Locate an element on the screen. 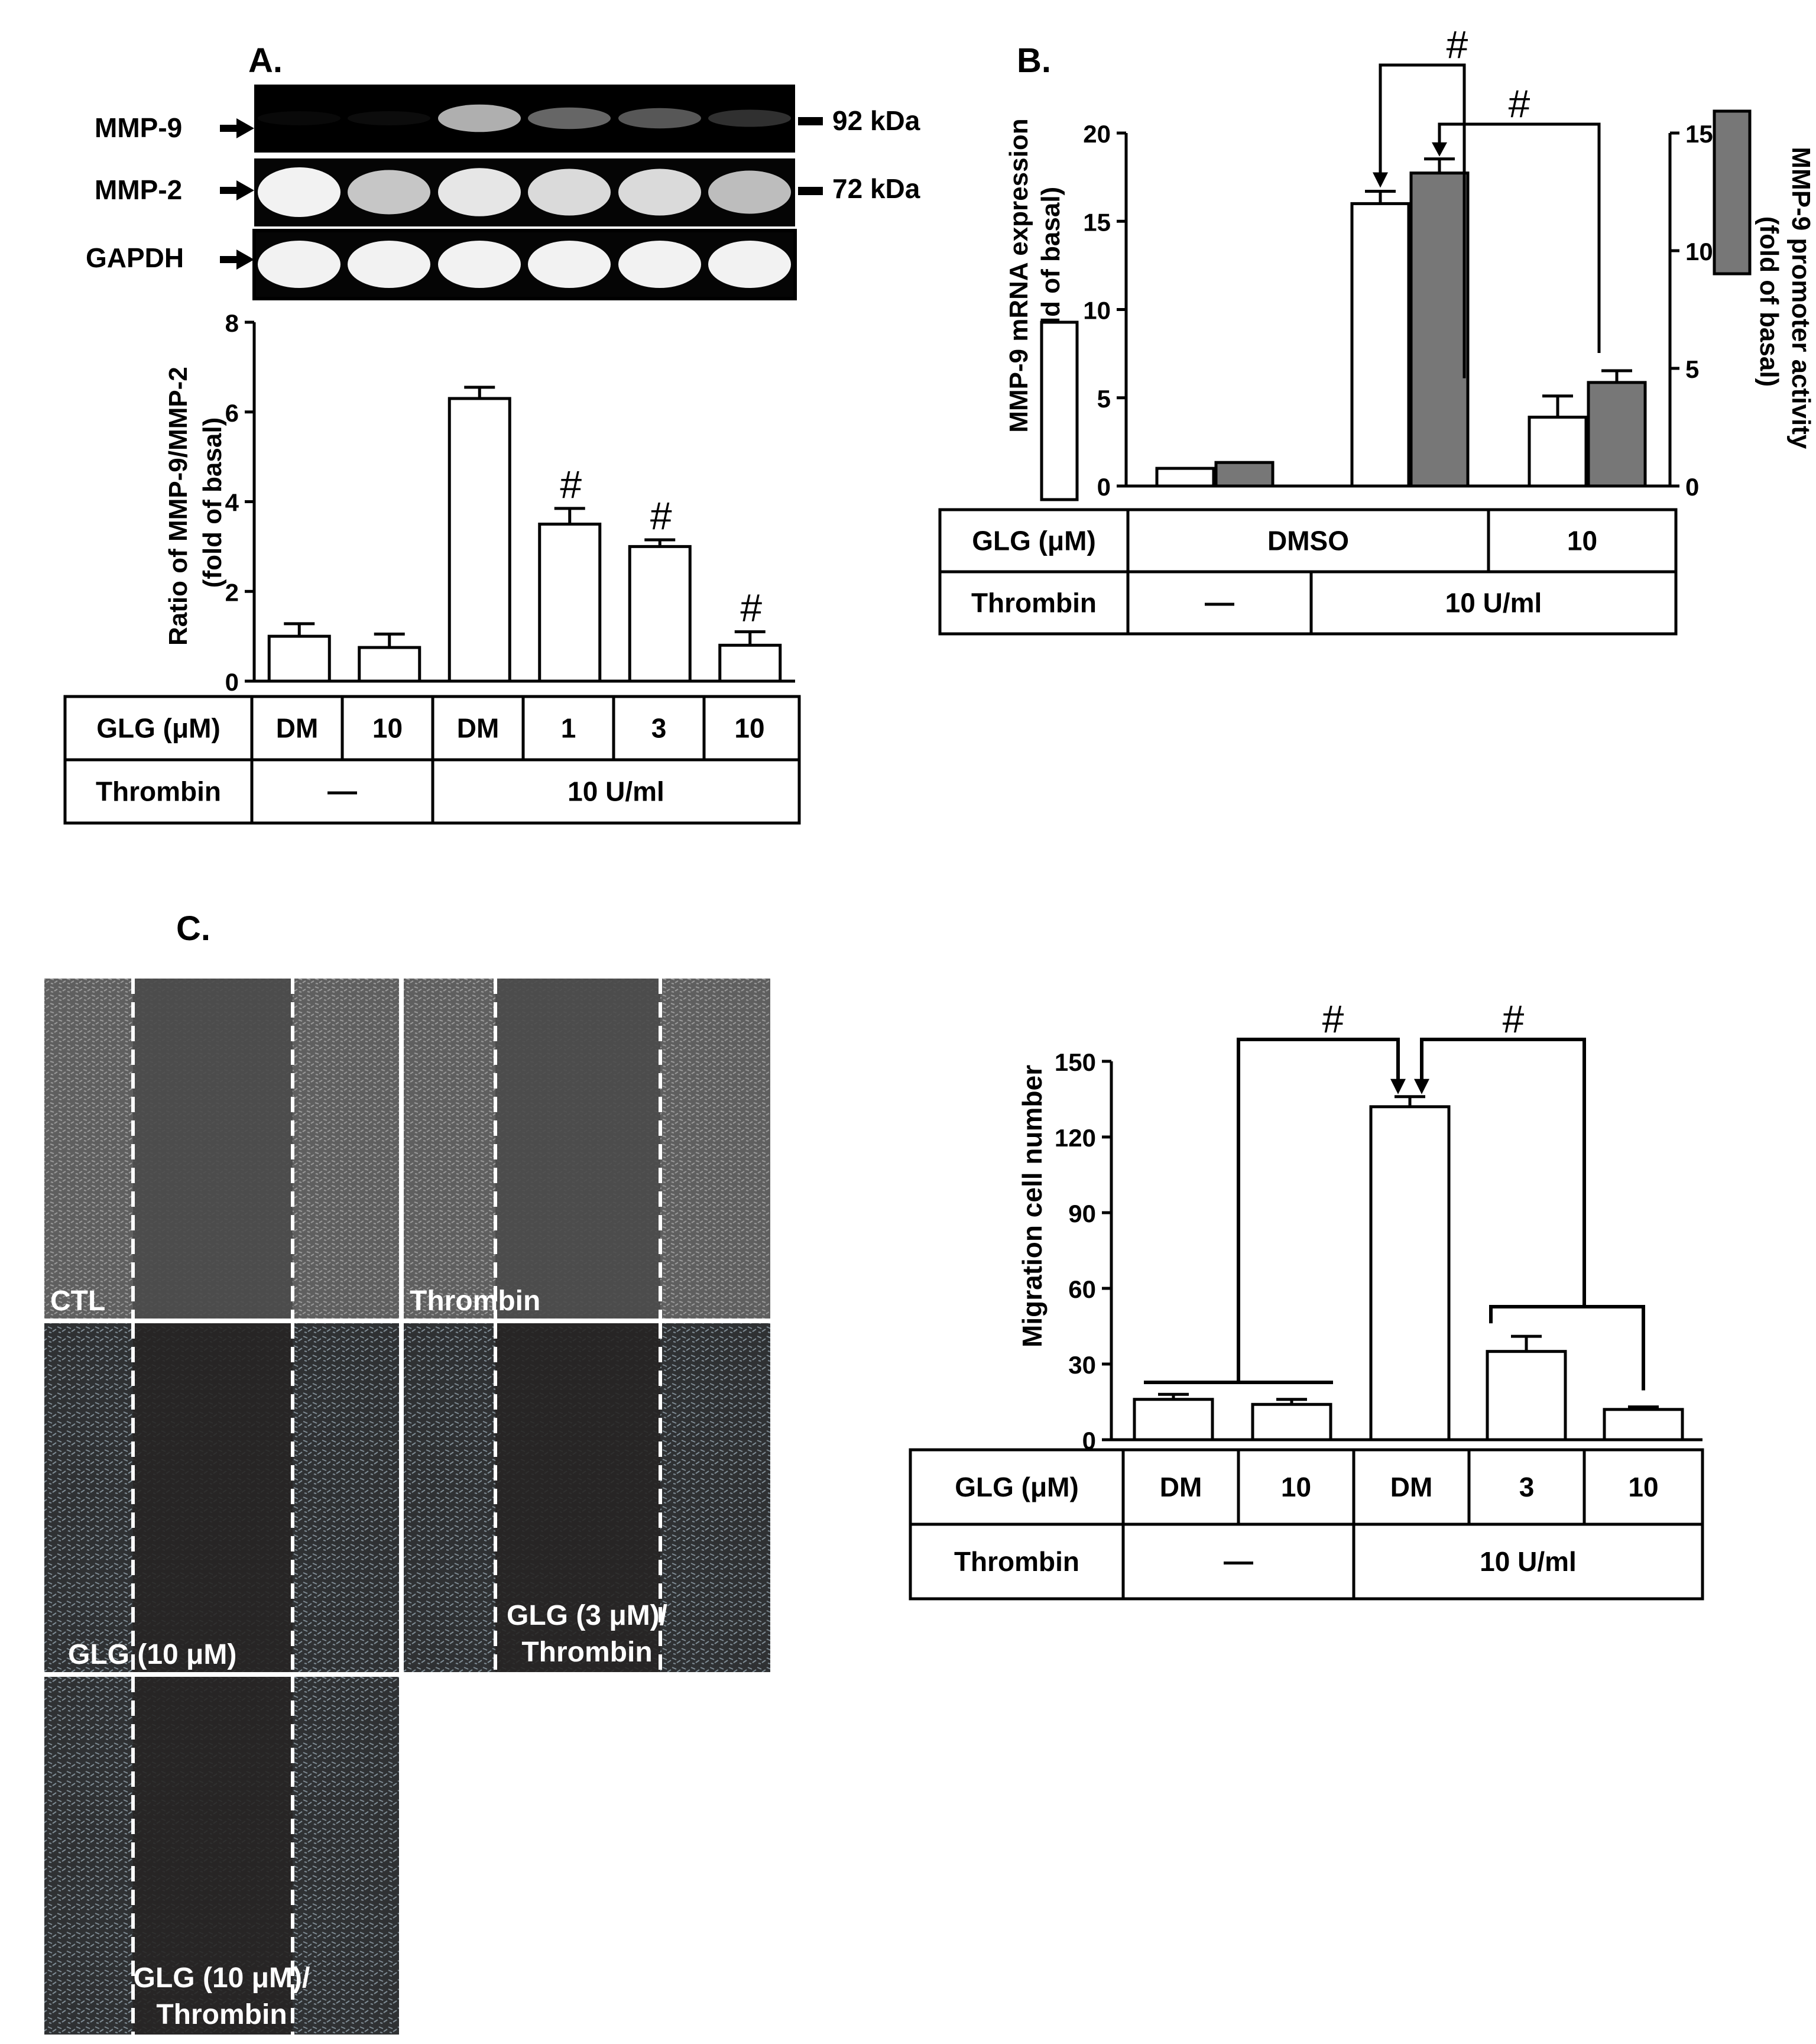 The height and width of the screenshot is (2044, 1816). chart-c-ylabel: Migration cell number is located at coordinates (1033, 1206).